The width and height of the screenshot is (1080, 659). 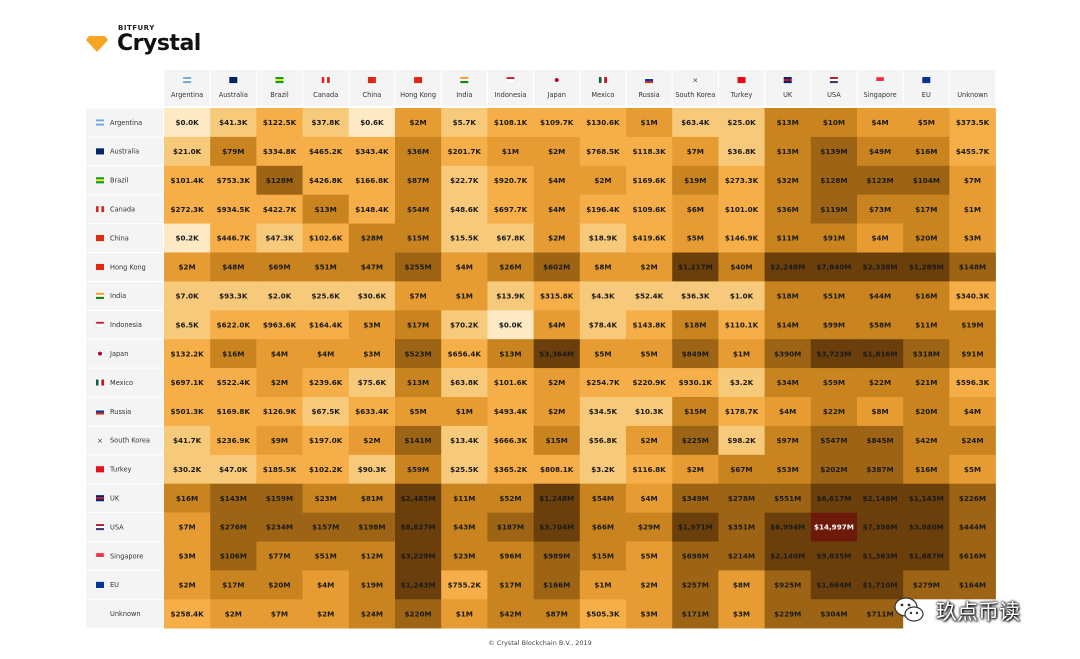 I want to click on cell-value-label: $3M, so click(x=187, y=556).